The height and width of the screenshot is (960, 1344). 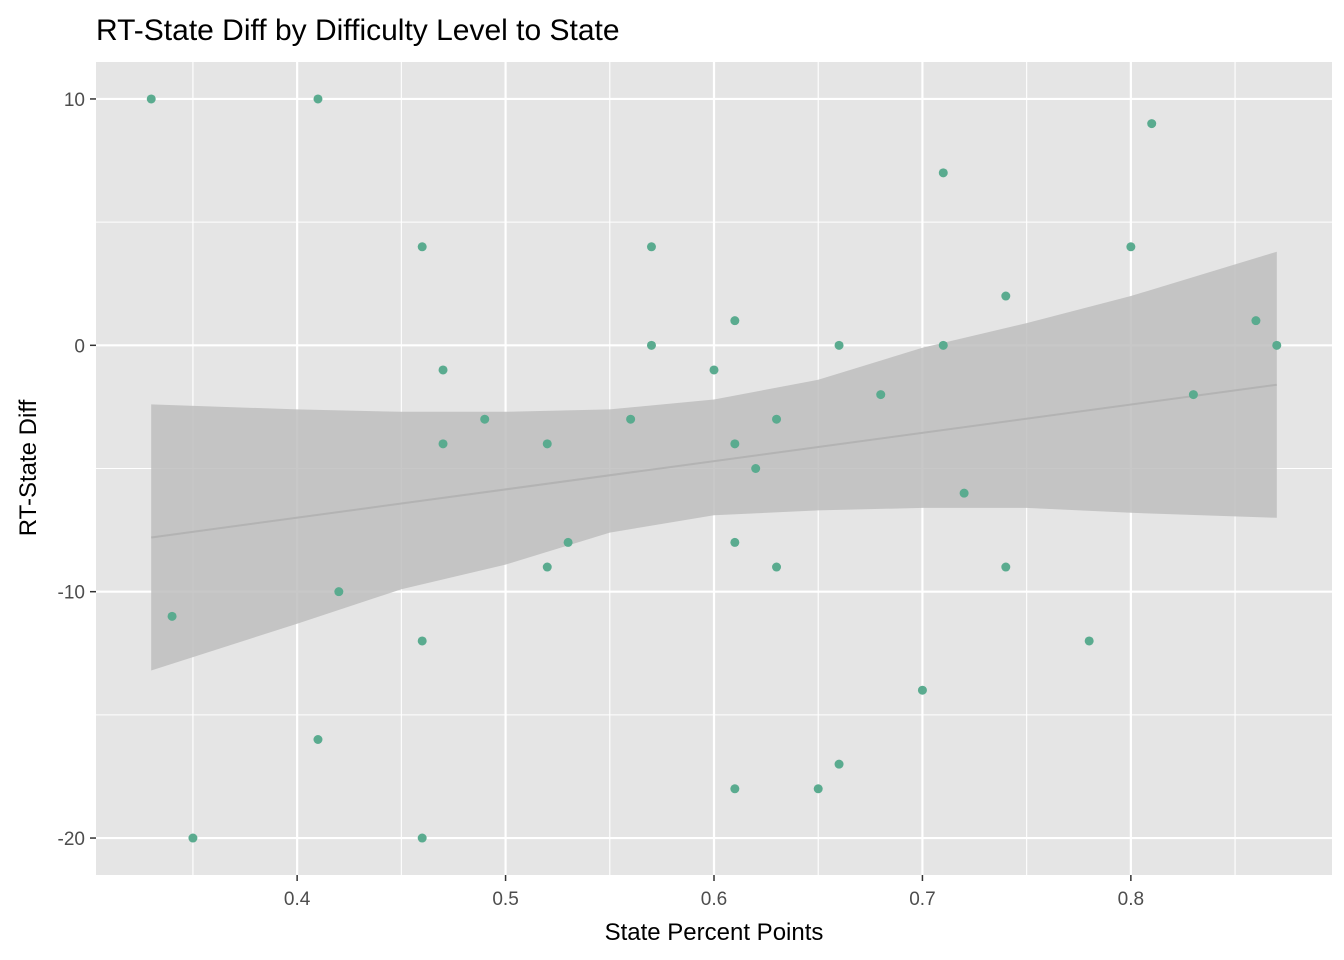 What do you see at coordinates (505, 899) in the screenshot?
I see `x-tick-label: 0.5` at bounding box center [505, 899].